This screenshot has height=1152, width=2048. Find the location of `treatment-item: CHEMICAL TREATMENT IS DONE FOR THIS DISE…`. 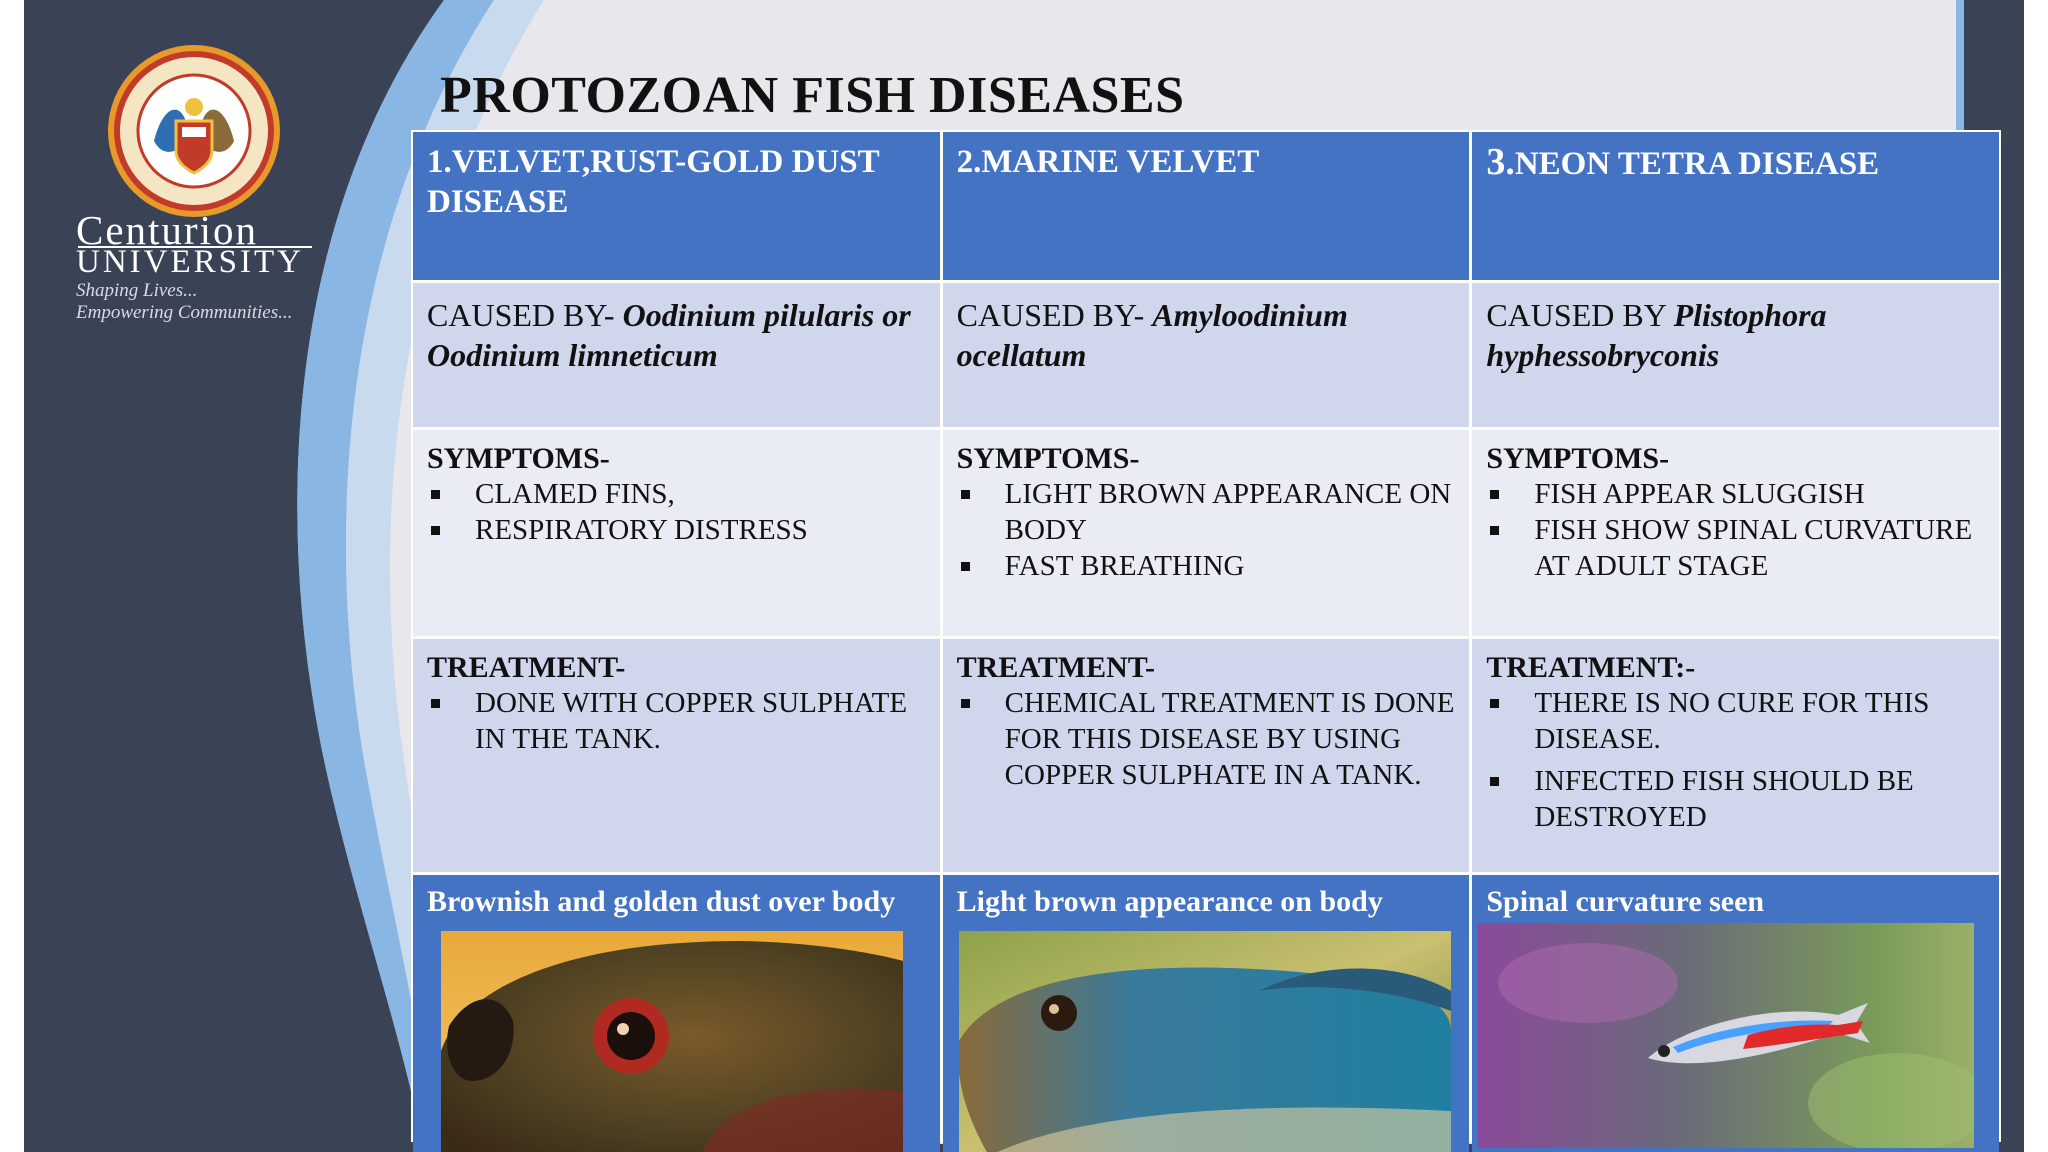

treatment-item: CHEMICAL TREATMENT IS DONE FOR THIS DISE… is located at coordinates (1206, 739).